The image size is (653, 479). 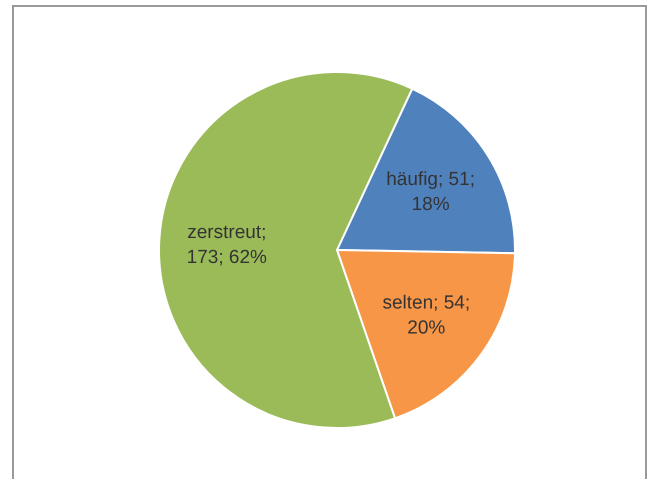 I want to click on slice-label: häufig; 51; 18%, so click(x=430, y=191).